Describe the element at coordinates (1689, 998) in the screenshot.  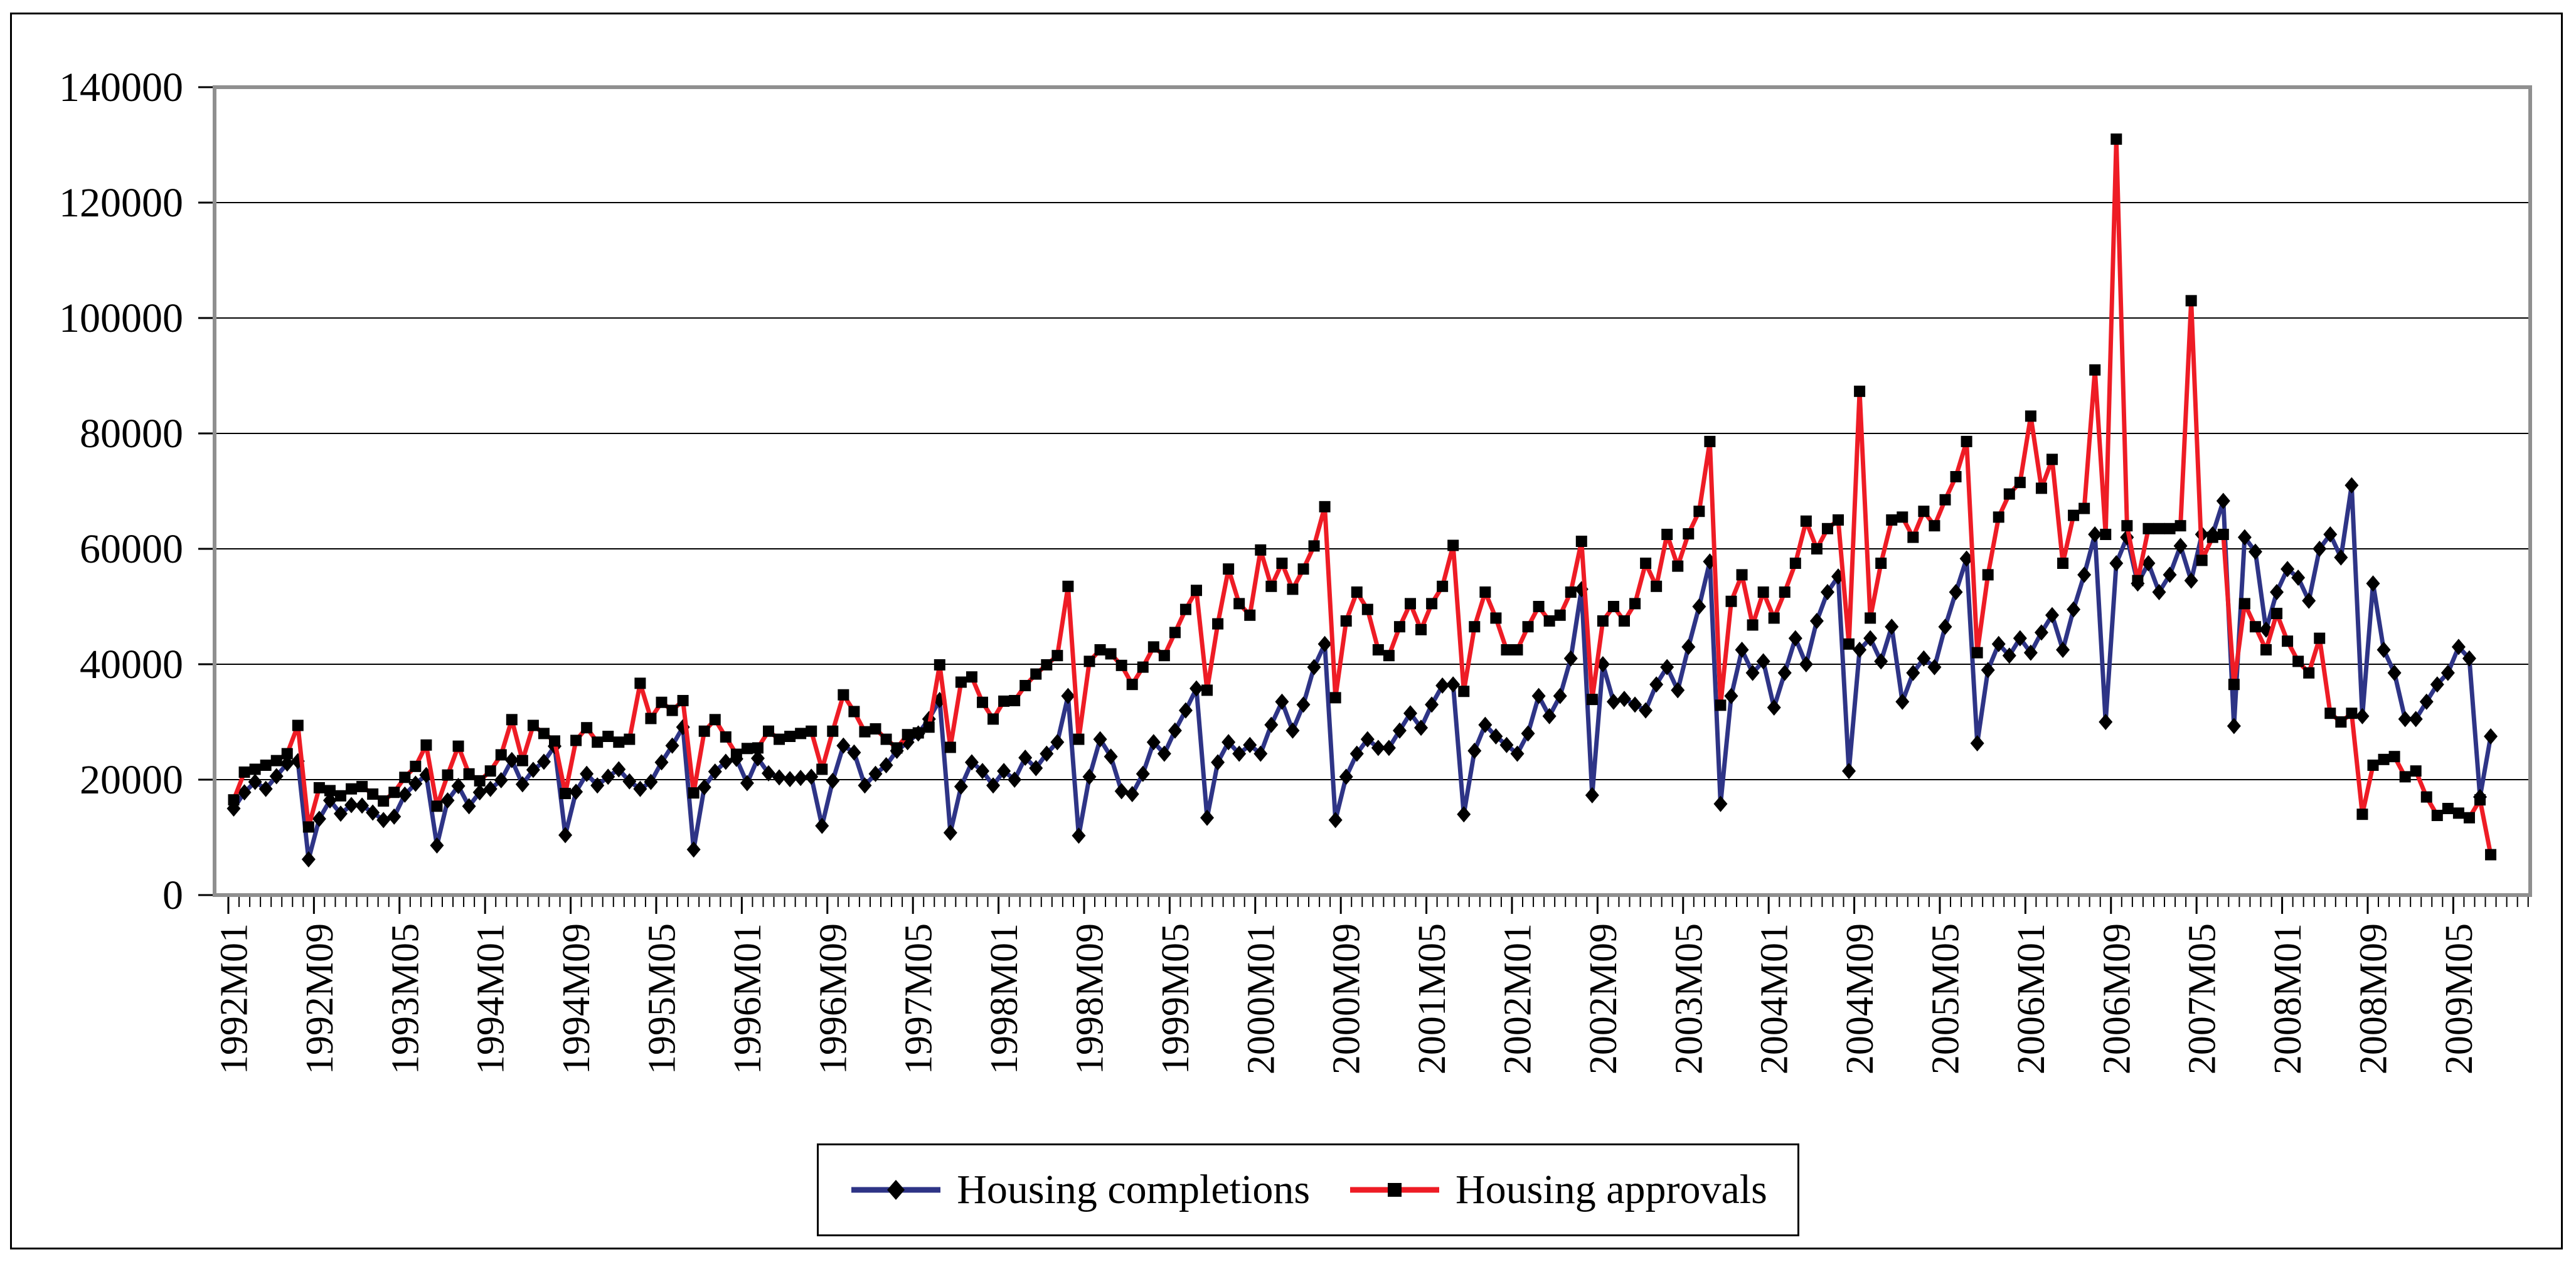
I see `x-tick-label-2003M05: 2003M05` at that location.